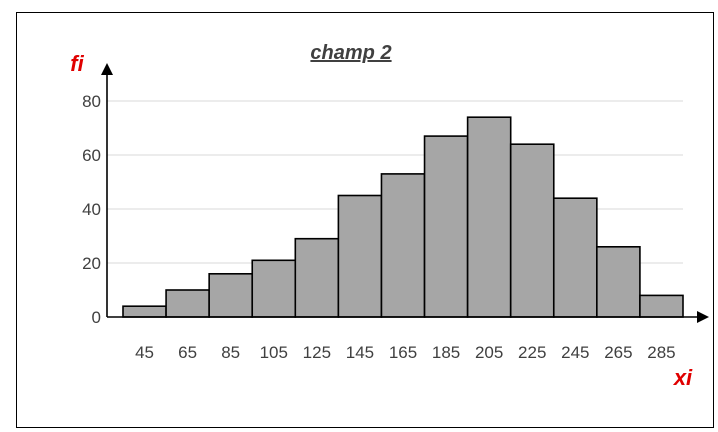 This screenshot has width=718, height=432. I want to click on y-tick-label: 80, so click(91, 101).